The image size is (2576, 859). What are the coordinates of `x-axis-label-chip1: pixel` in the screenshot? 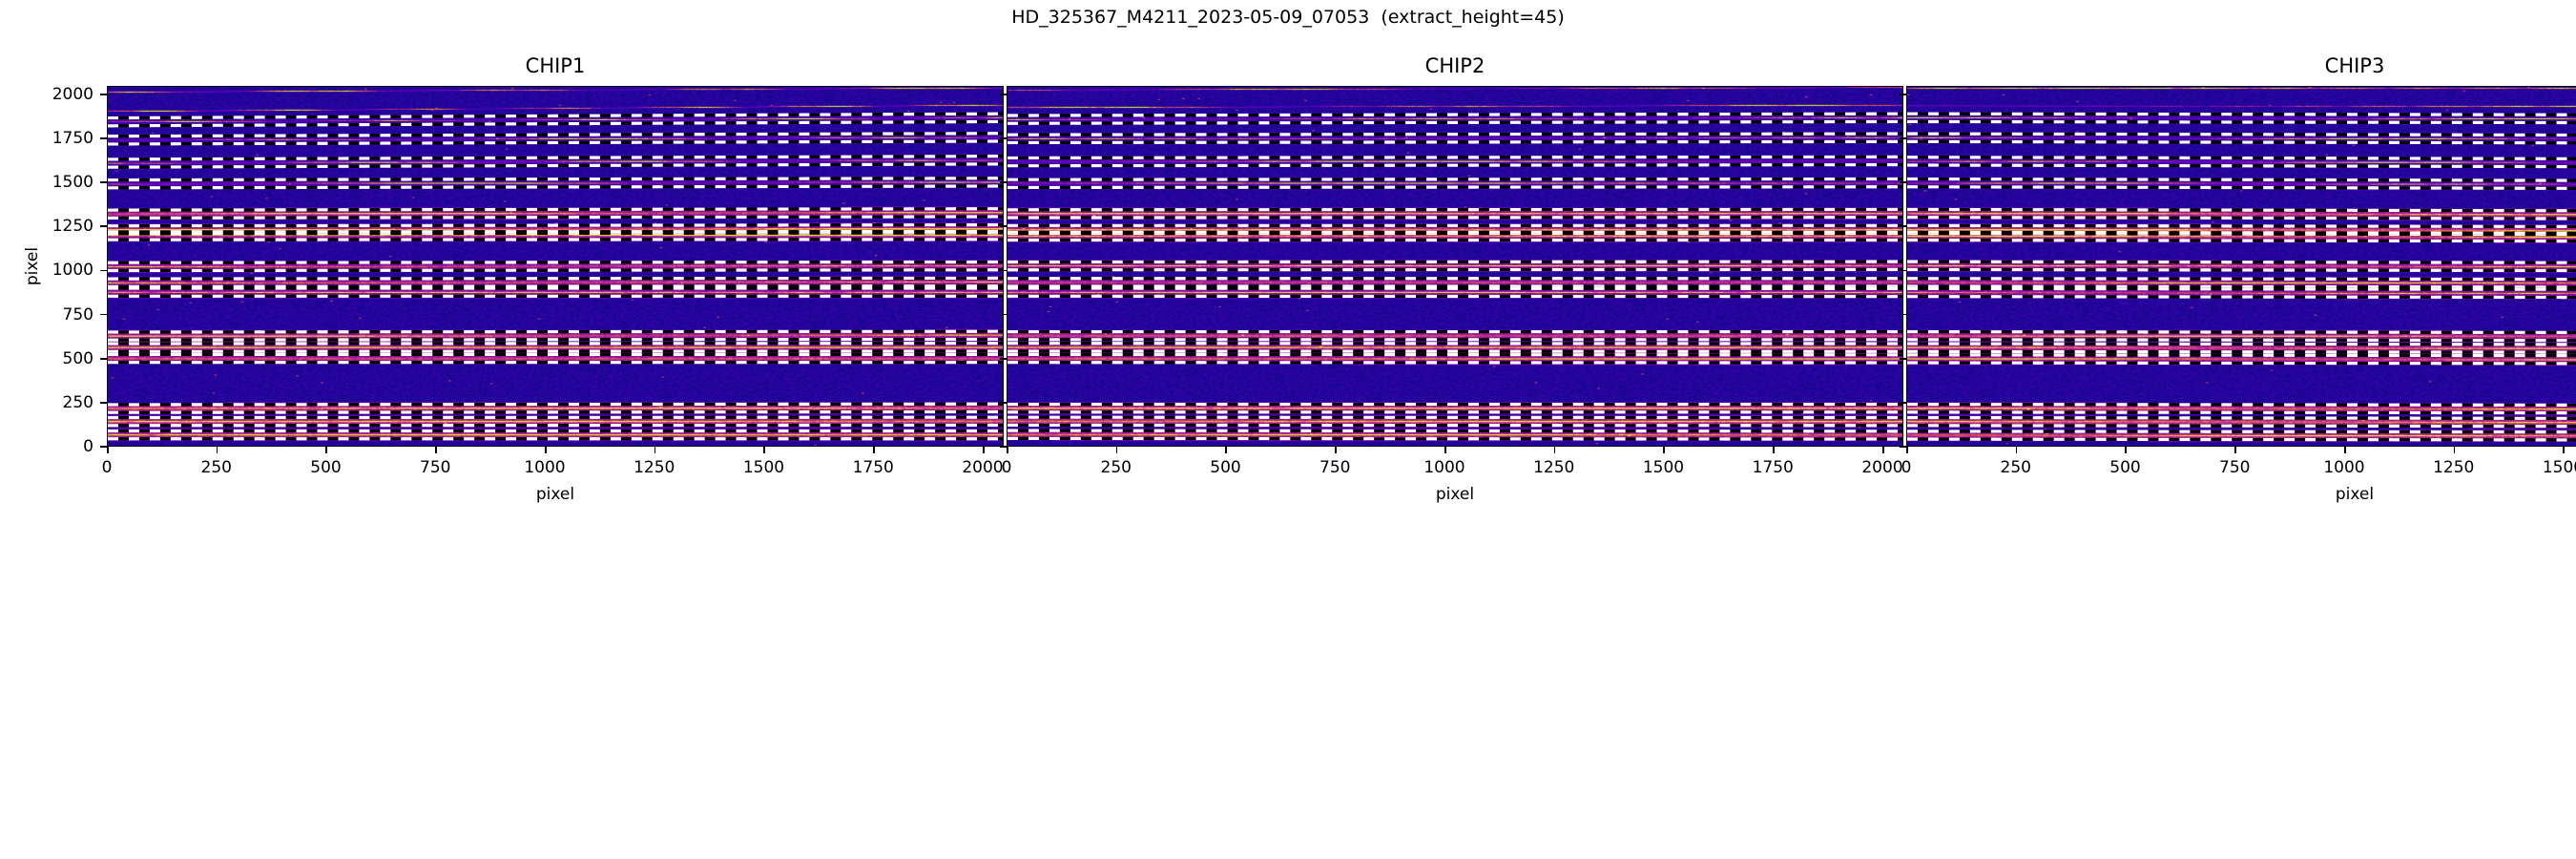 It's located at (555, 494).